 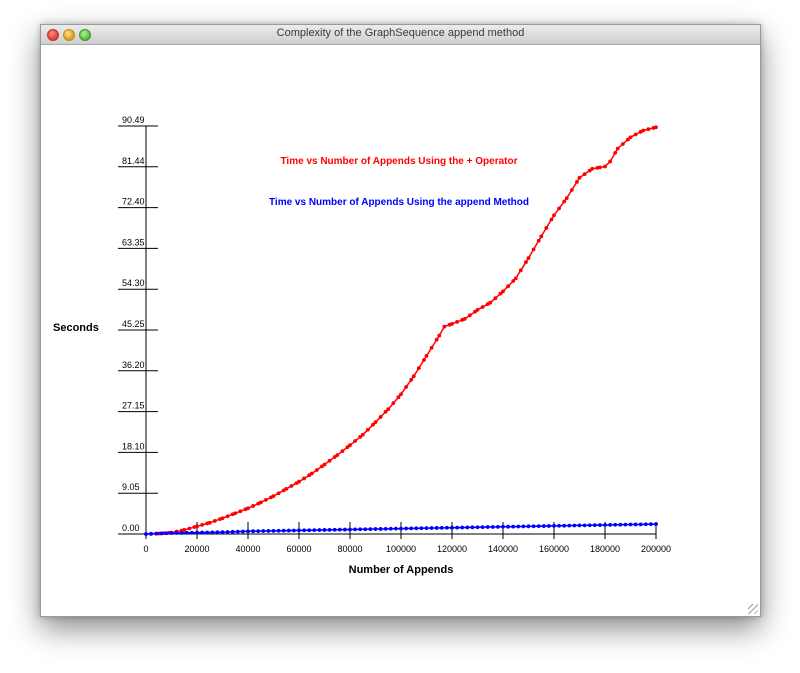 What do you see at coordinates (452, 549) in the screenshot?
I see `x-tick-label: 120000` at bounding box center [452, 549].